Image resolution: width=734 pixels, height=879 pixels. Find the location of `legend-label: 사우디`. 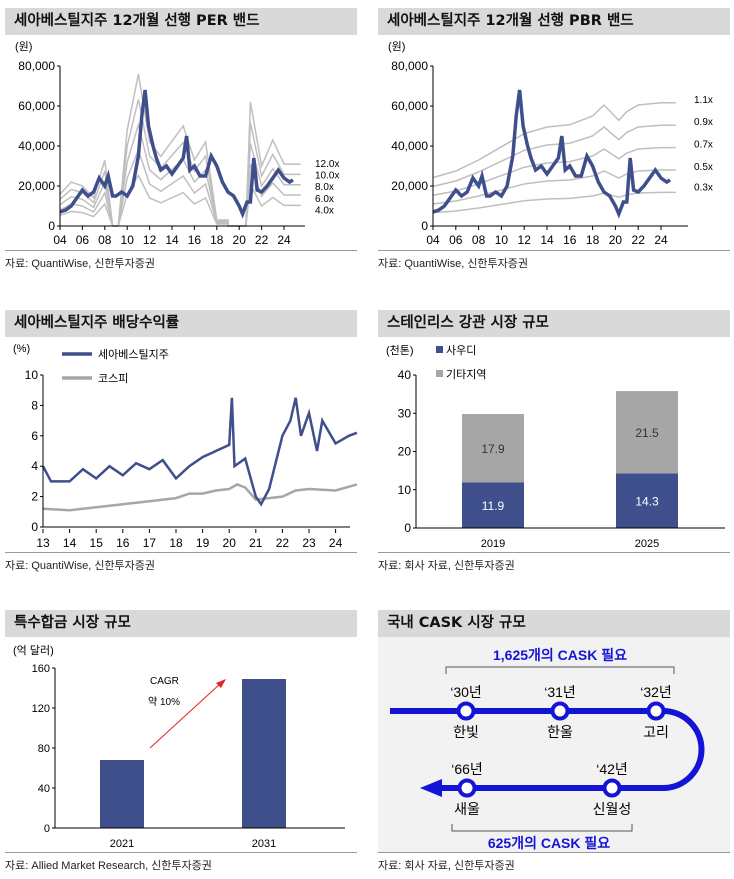

legend-label: 사우디 is located at coordinates (461, 350).